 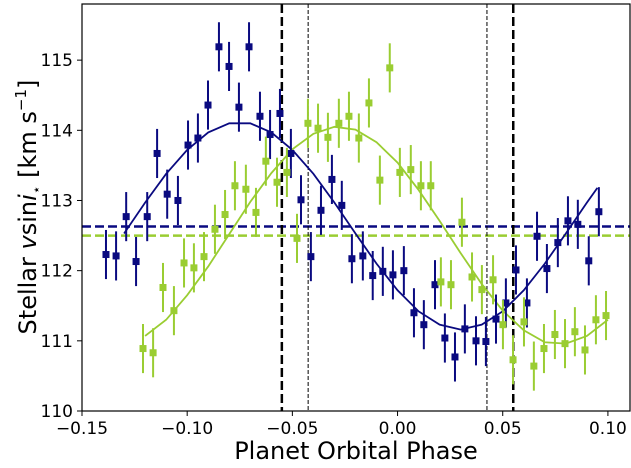 I want to click on x-tick-label: 0.05, so click(x=503, y=429).